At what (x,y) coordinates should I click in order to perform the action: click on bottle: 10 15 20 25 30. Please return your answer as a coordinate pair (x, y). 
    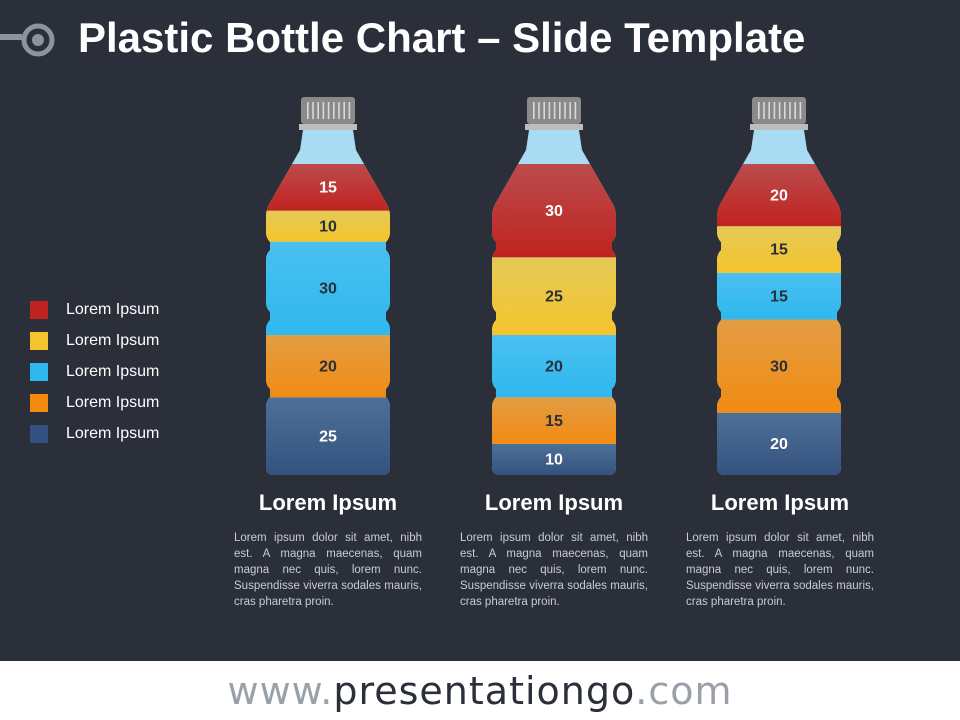
    Looking at the image, I should click on (554, 286).